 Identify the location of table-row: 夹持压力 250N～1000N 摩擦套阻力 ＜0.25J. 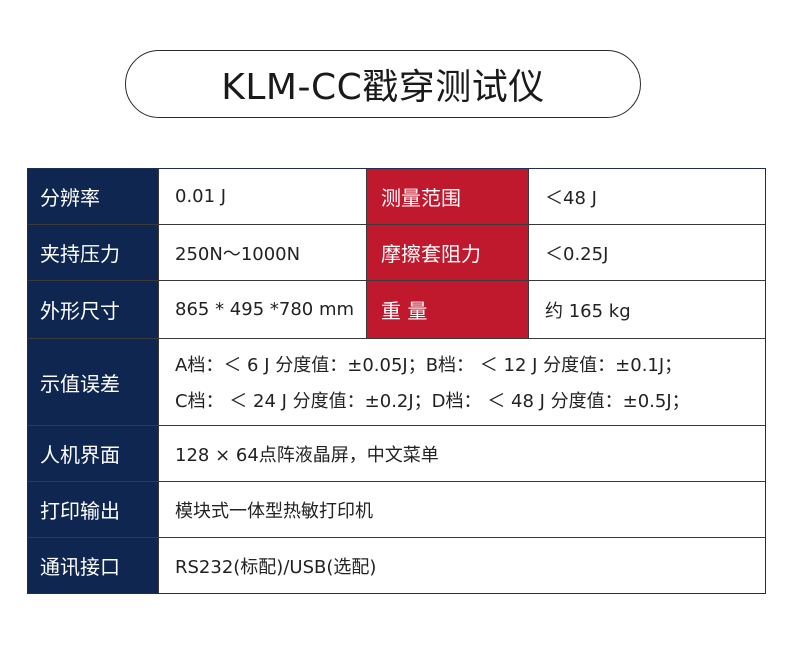
(396, 253).